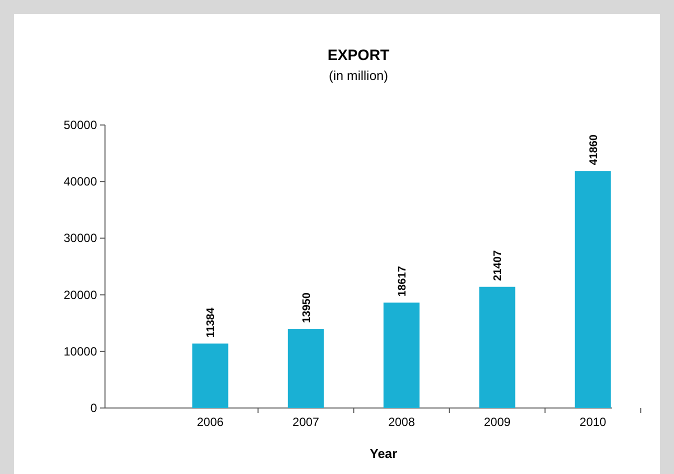 Image resolution: width=674 pixels, height=474 pixels. I want to click on y-tick-label: 40000, so click(81, 181).